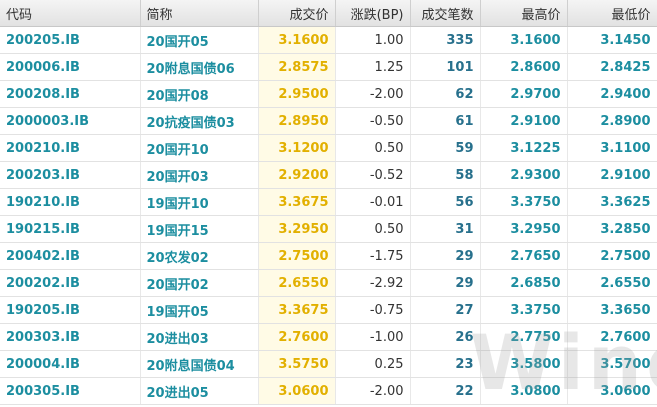  I want to click on cell: 200004.IB, so click(70, 364).